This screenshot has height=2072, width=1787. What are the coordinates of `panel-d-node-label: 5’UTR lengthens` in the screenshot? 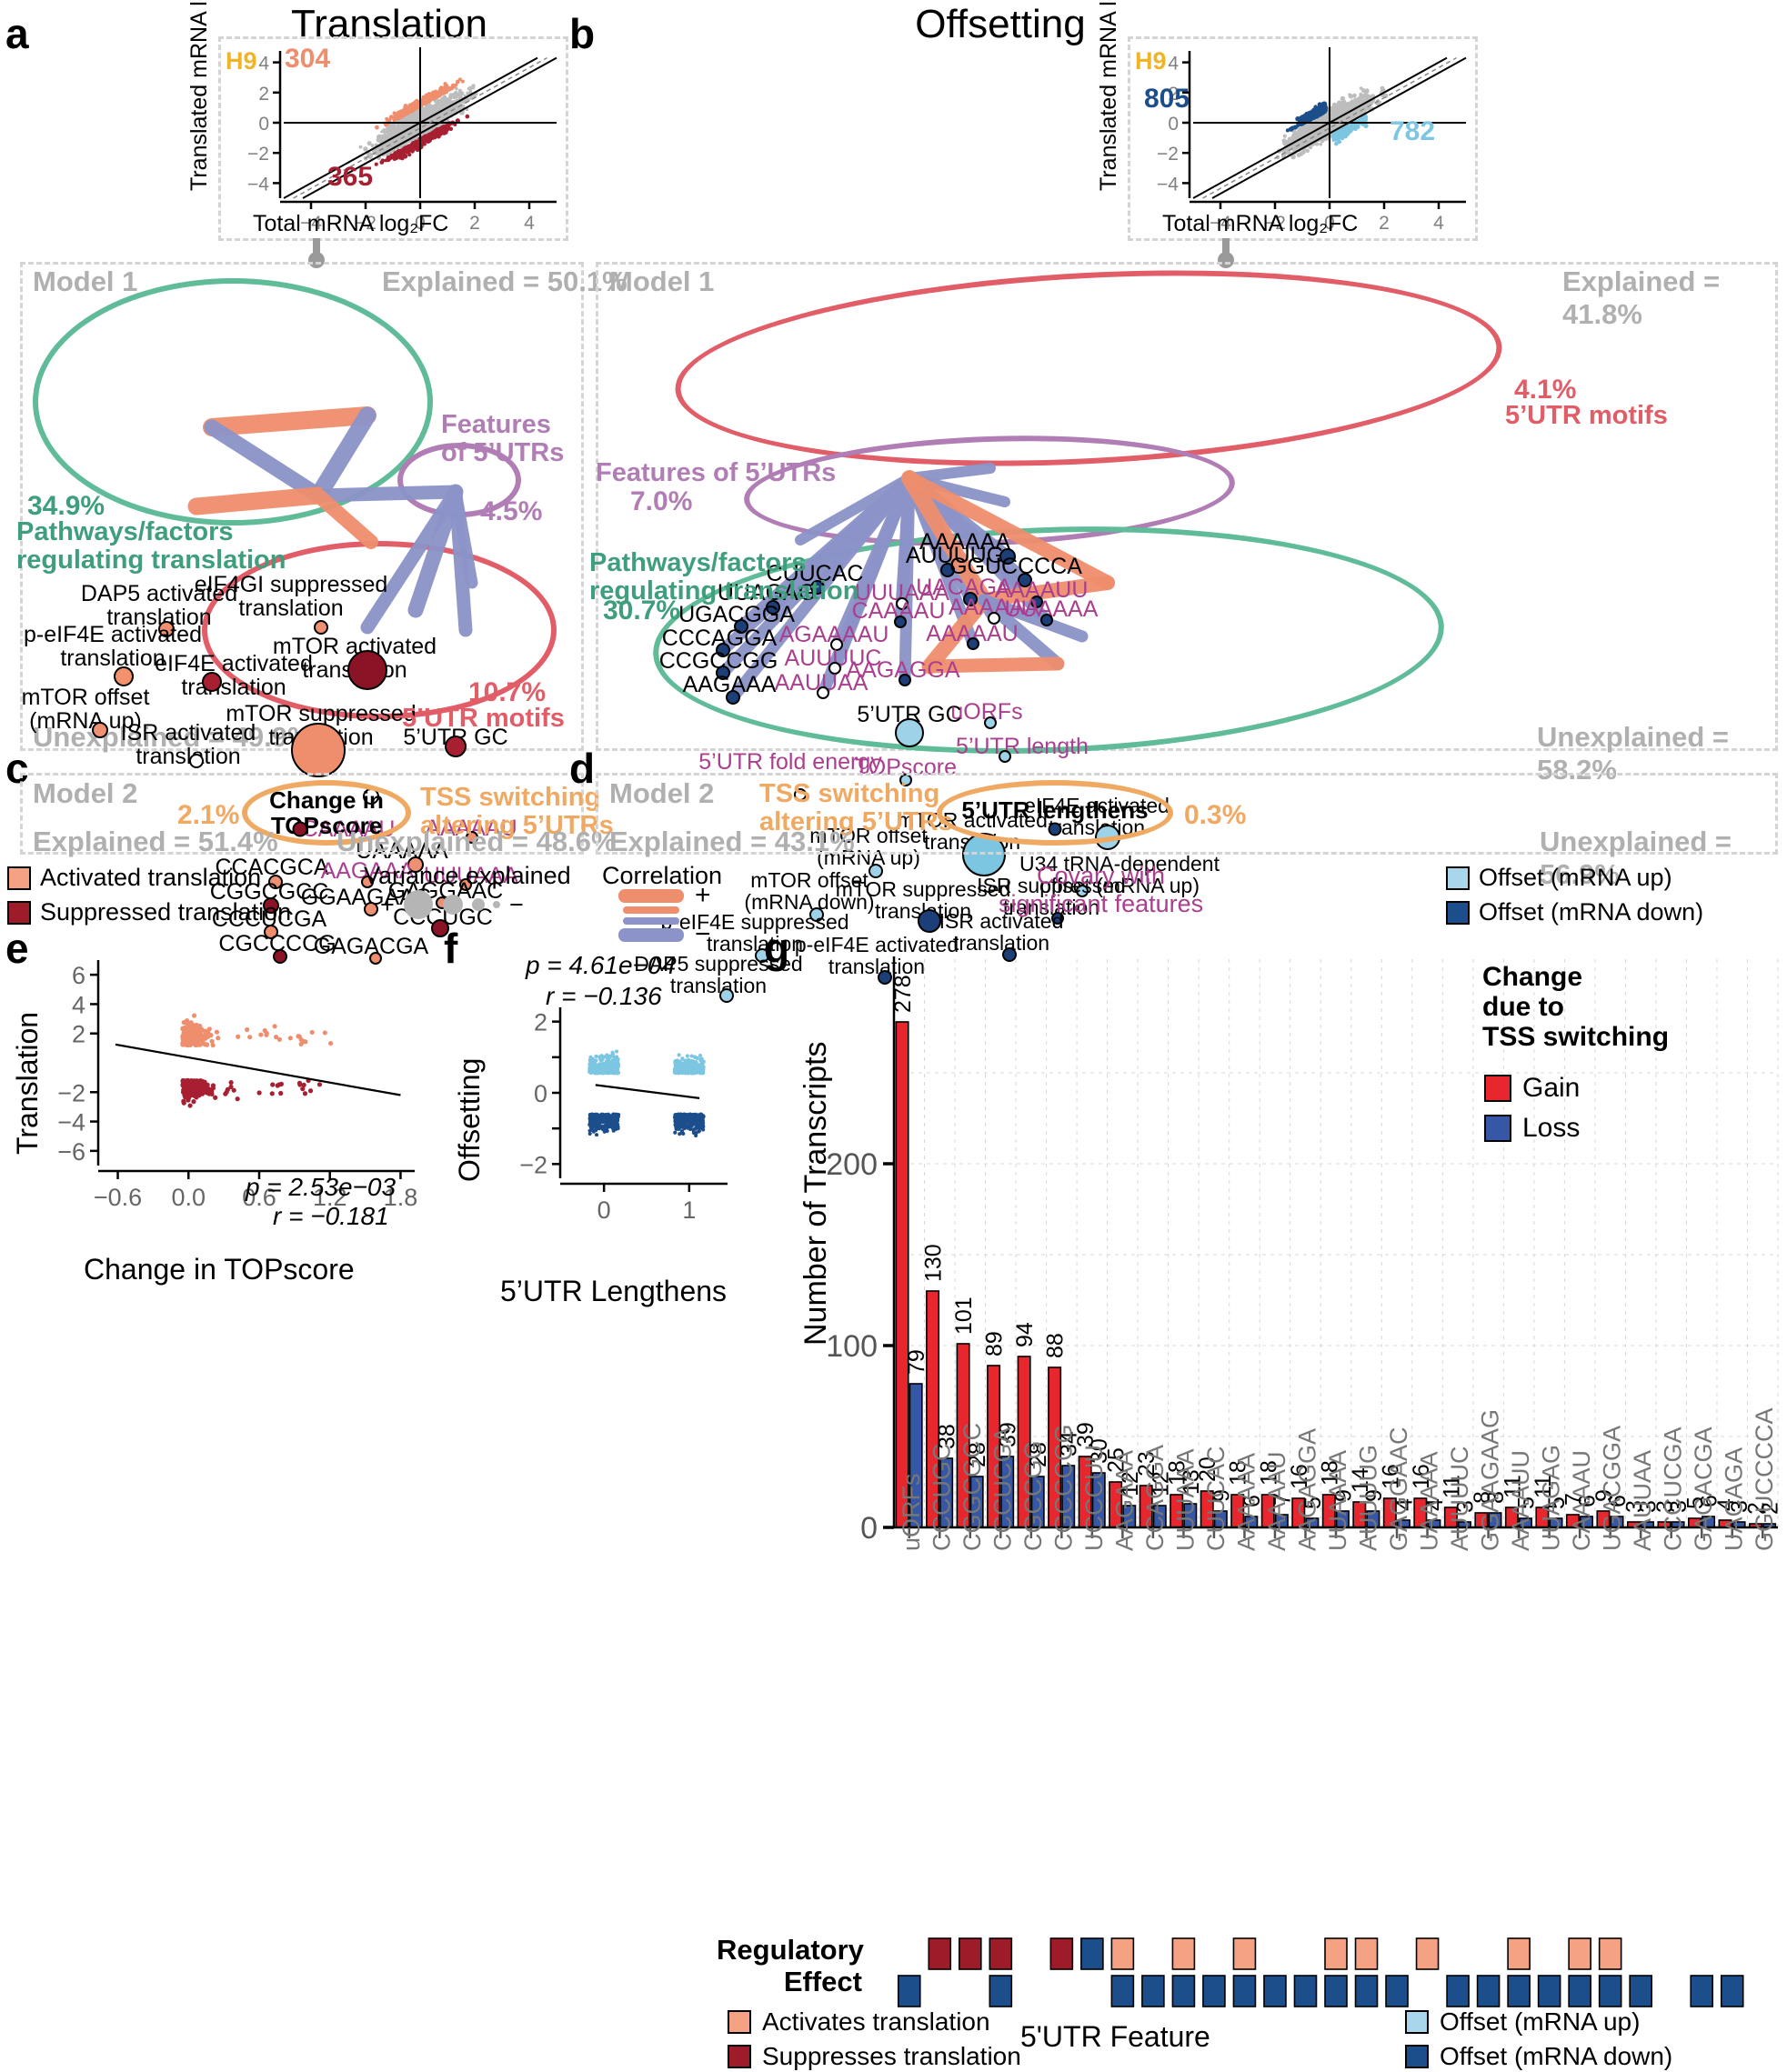 It's located at (1055, 810).